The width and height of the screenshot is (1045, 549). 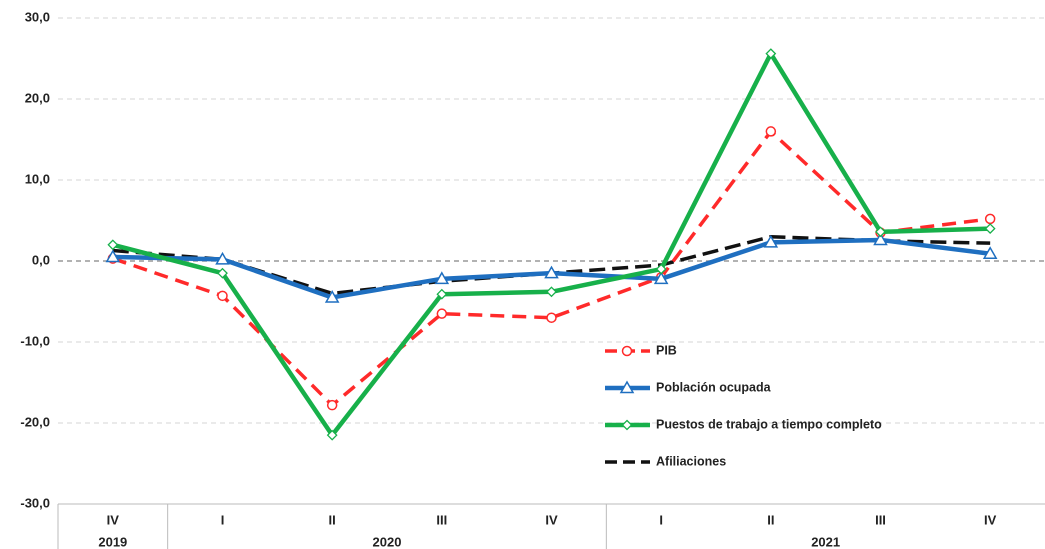 What do you see at coordinates (37, 16) in the screenshot?
I see `y-tick-label: 30,0` at bounding box center [37, 16].